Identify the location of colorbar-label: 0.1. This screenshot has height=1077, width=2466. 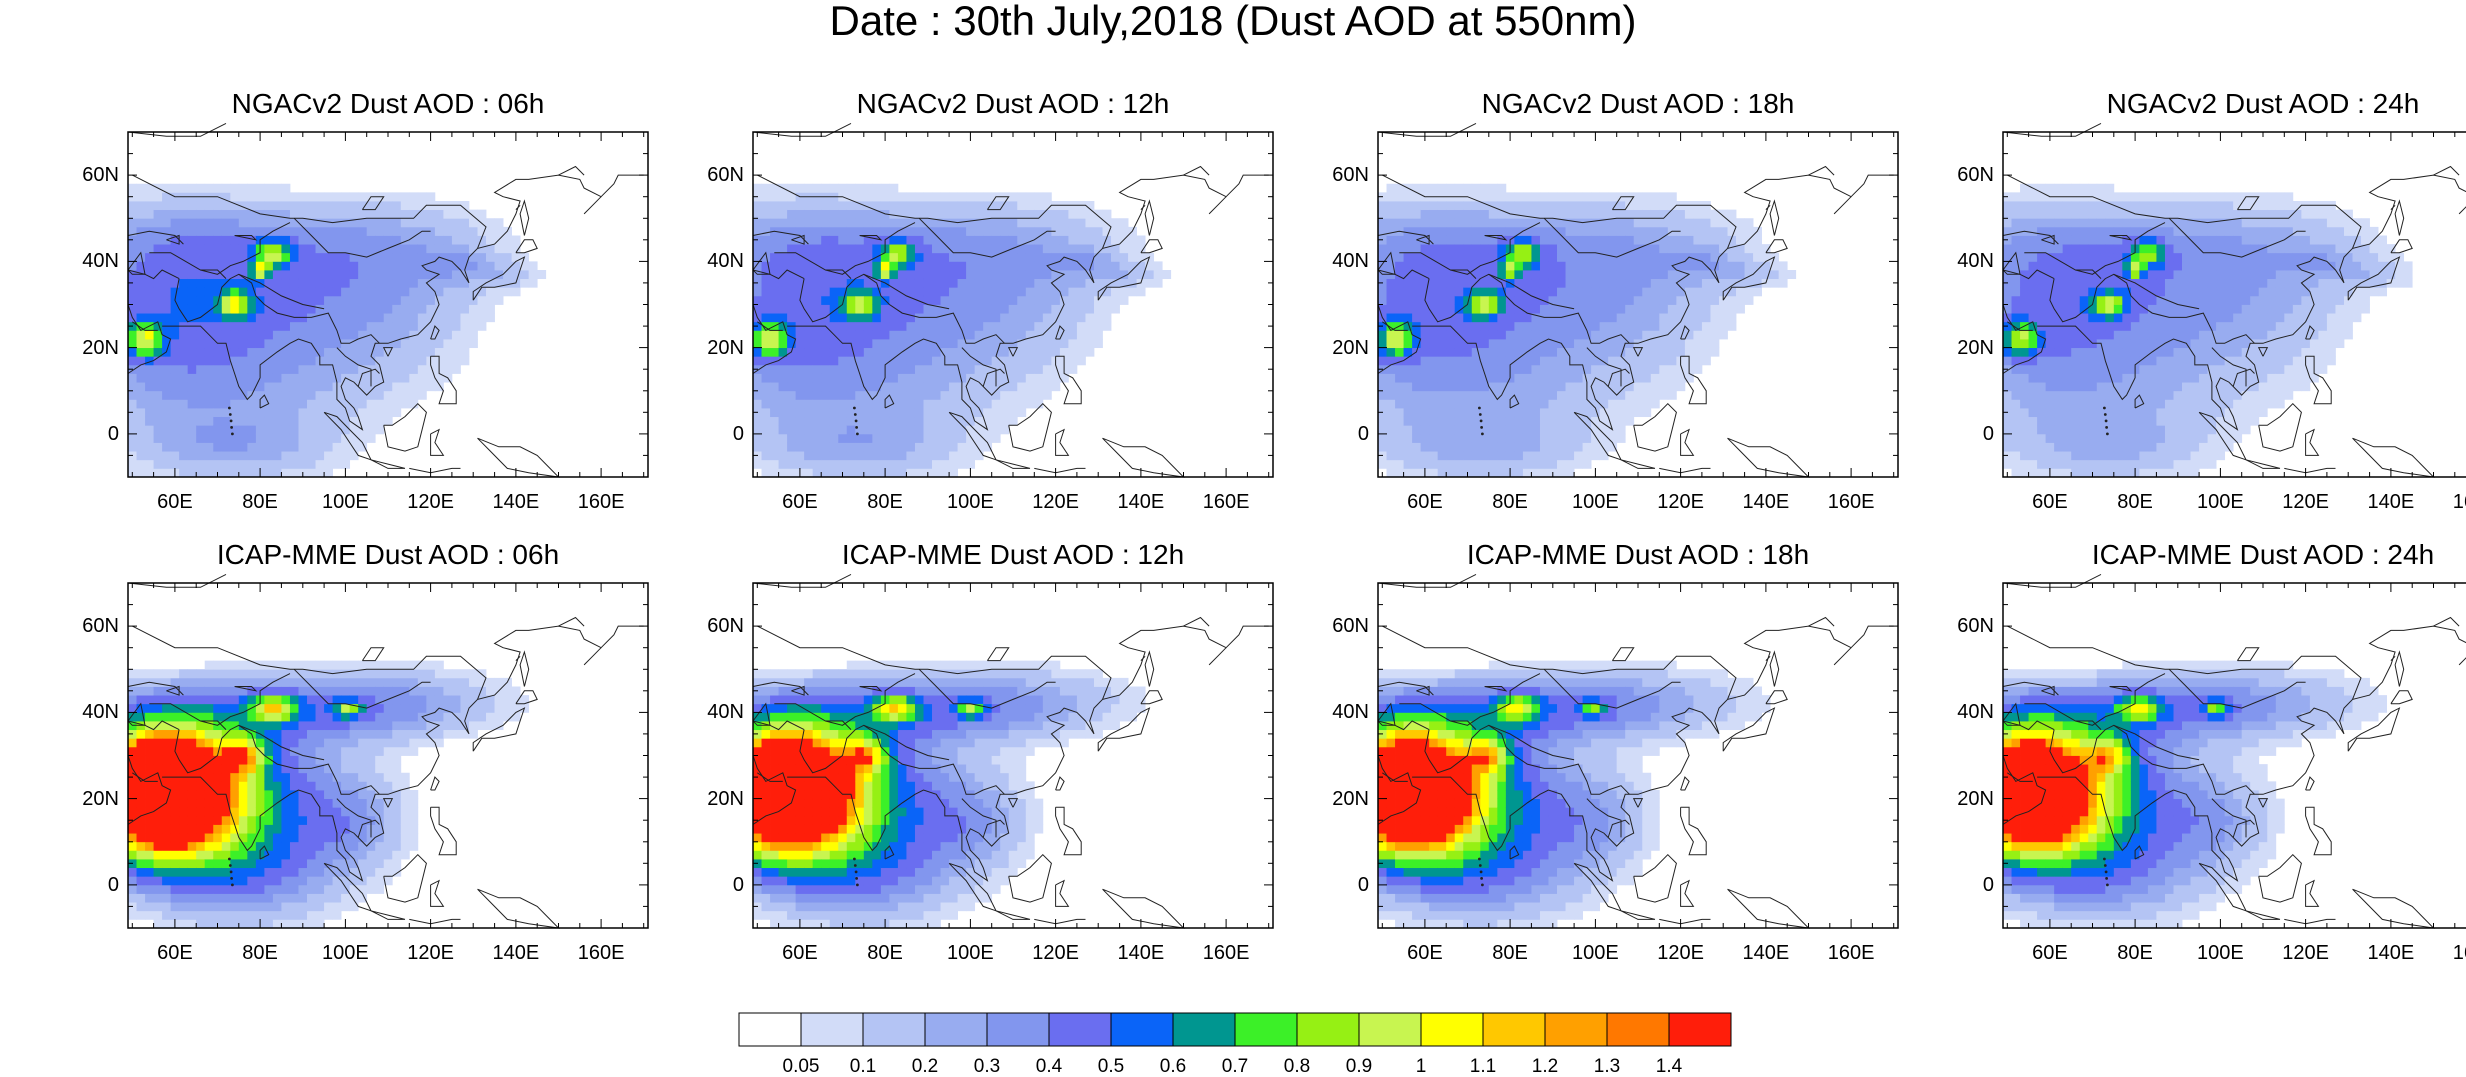
(863, 1066).